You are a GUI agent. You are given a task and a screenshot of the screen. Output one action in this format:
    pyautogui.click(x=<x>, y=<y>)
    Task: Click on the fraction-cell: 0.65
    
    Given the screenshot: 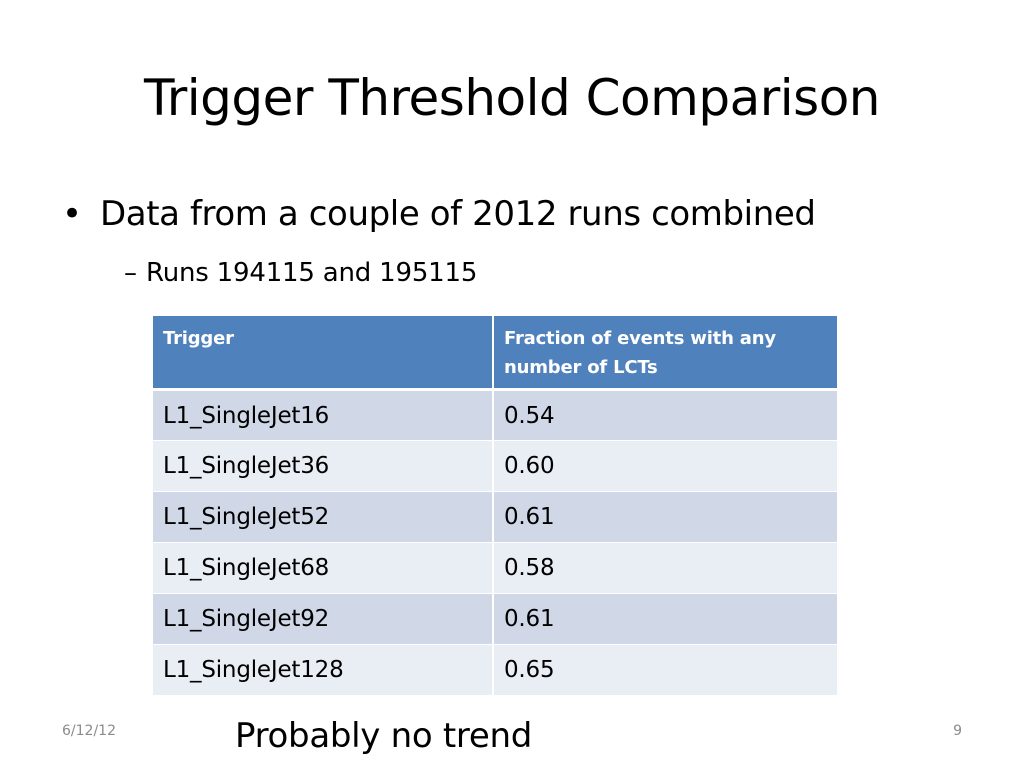 What is the action you would take?
    pyautogui.click(x=665, y=670)
    